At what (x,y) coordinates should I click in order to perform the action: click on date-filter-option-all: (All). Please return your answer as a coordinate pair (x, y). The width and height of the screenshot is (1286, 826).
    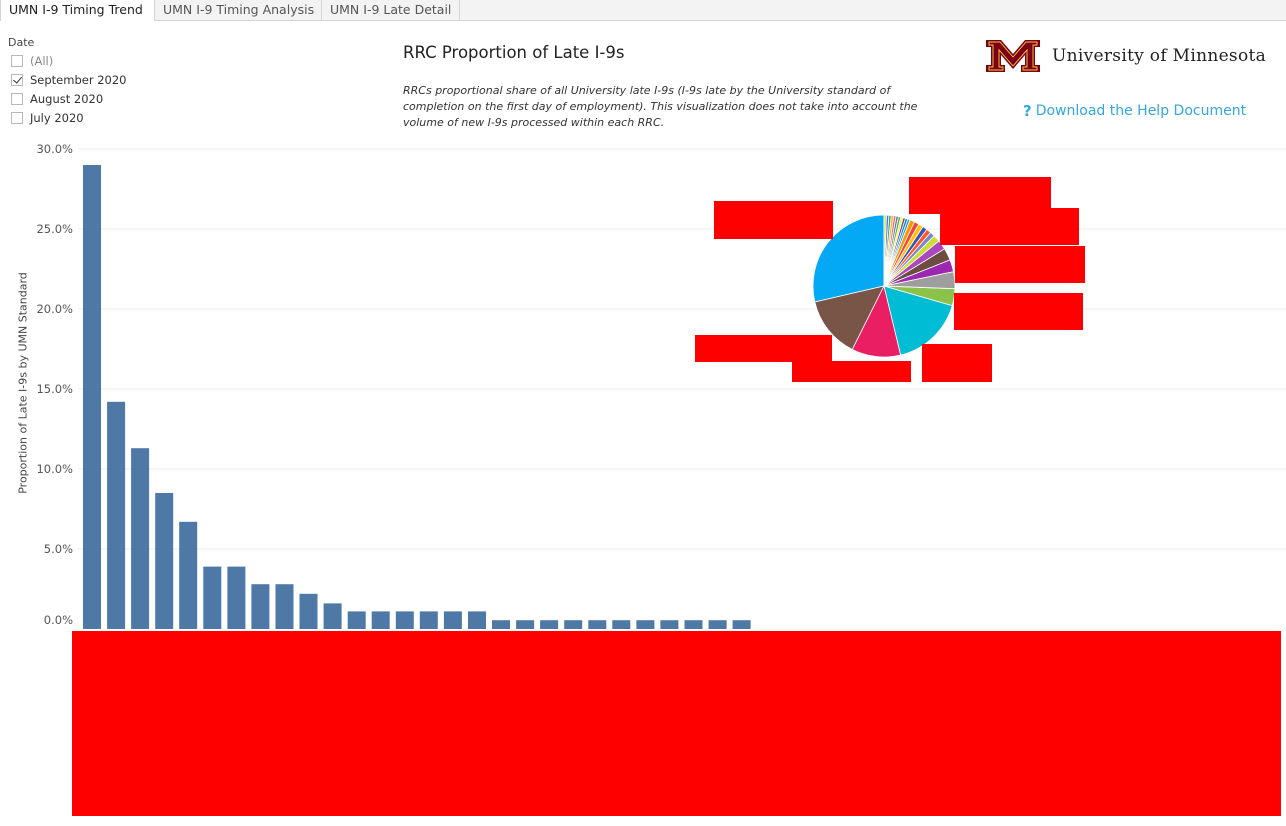
    Looking at the image, I should click on (32, 61).